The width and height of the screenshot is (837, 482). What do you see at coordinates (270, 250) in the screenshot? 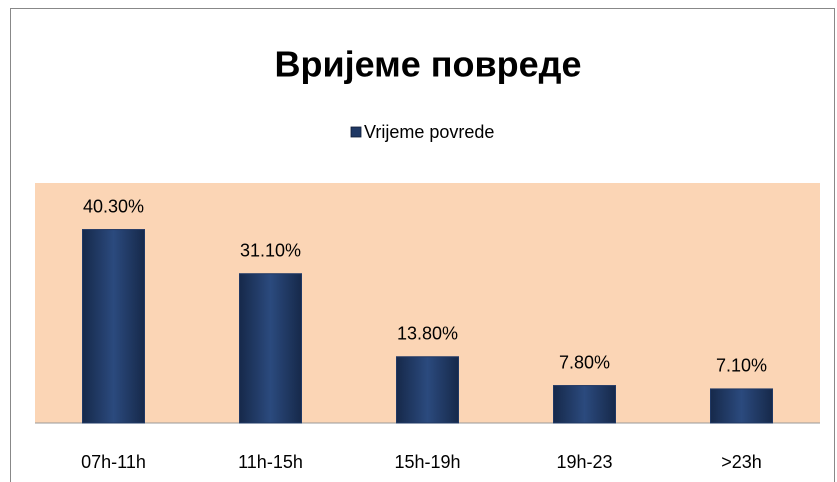
I see `data-label: 31.10%` at bounding box center [270, 250].